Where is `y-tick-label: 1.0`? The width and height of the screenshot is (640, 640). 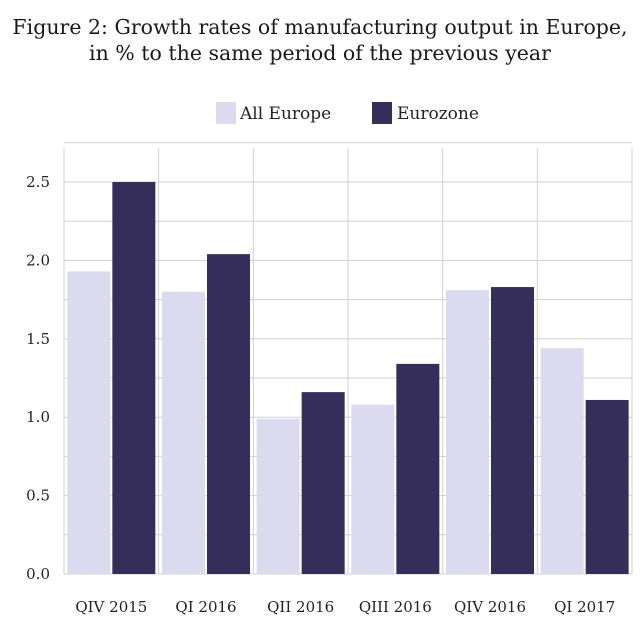 y-tick-label: 1.0 is located at coordinates (38, 417).